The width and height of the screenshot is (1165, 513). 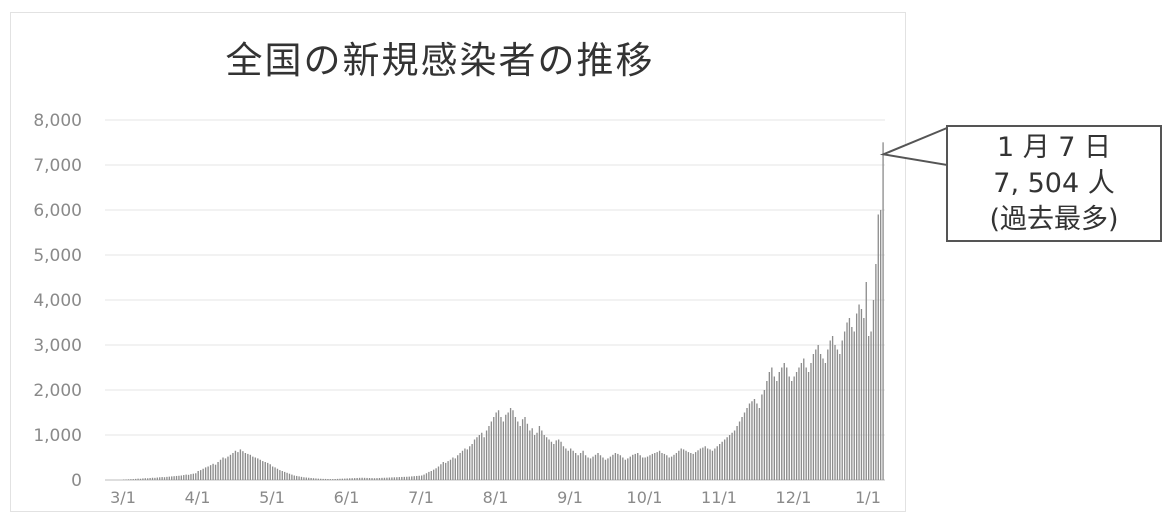 I want to click on x-tick-label: 12/1, so click(x=794, y=497).